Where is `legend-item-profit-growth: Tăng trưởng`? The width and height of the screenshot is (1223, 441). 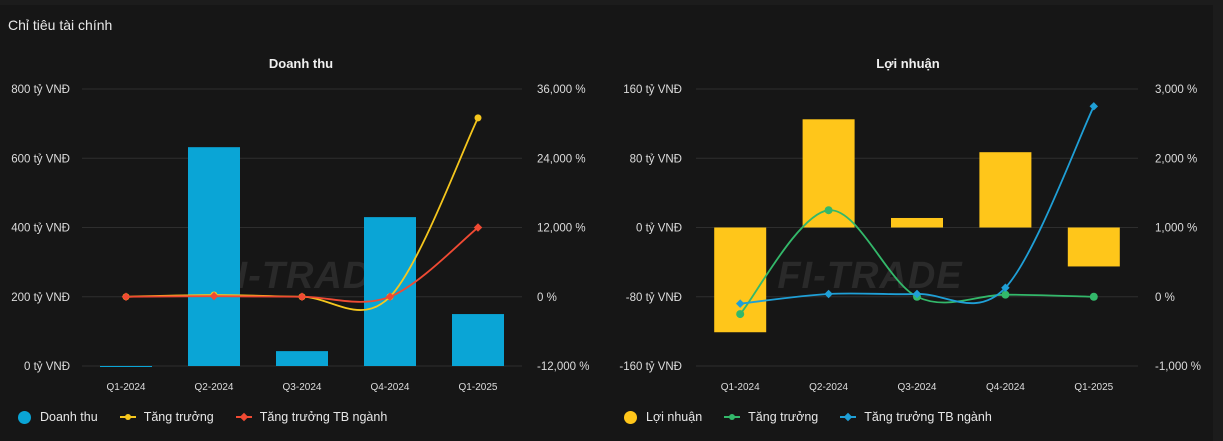
legend-item-profit-growth: Tăng trưởng is located at coordinates (771, 417).